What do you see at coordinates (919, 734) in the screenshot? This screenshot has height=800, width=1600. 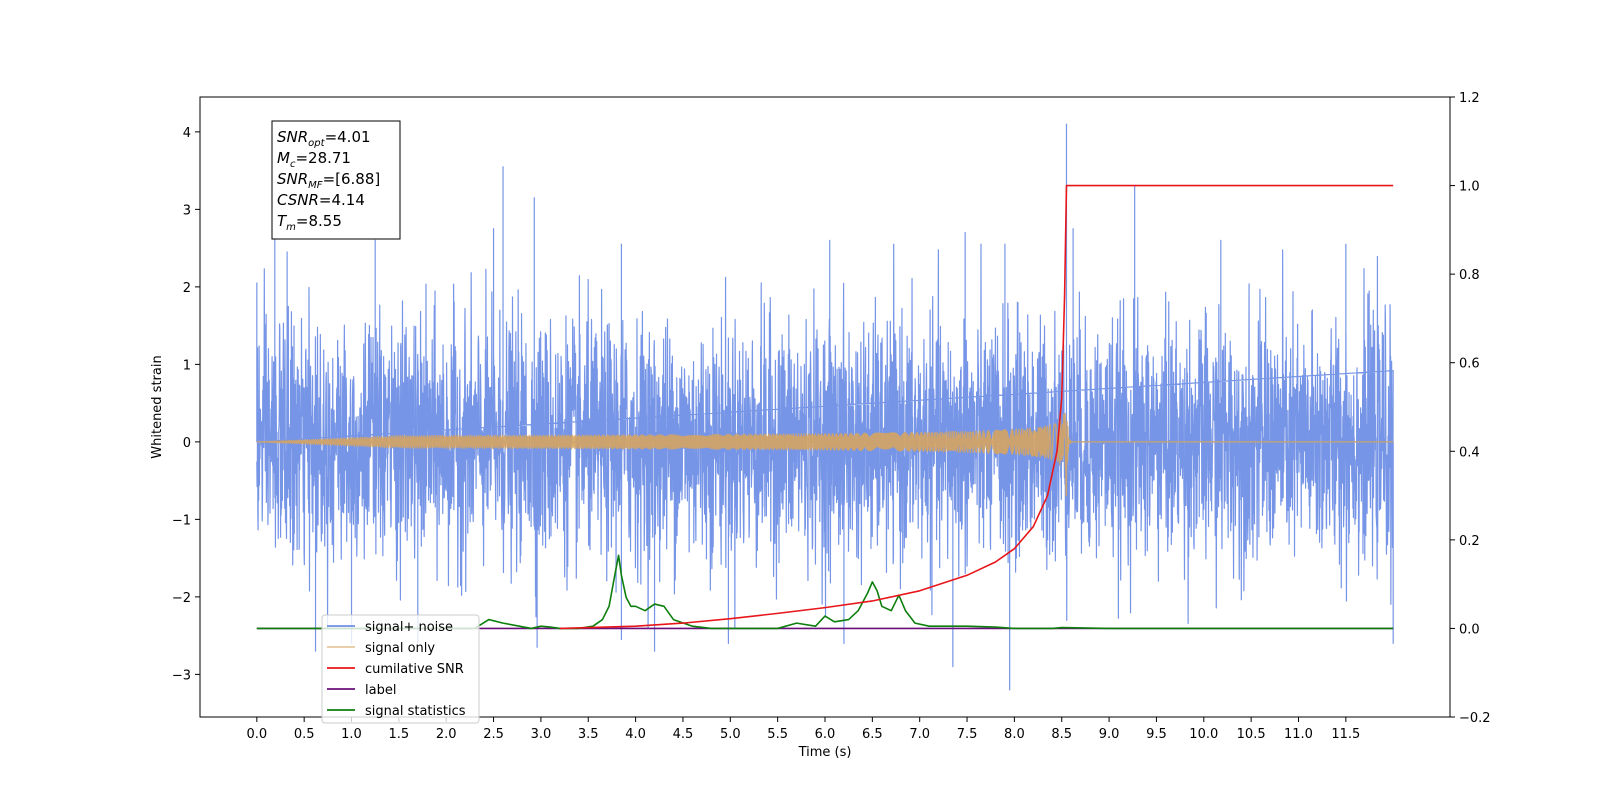 I see `x-tick-label: 7.0` at bounding box center [919, 734].